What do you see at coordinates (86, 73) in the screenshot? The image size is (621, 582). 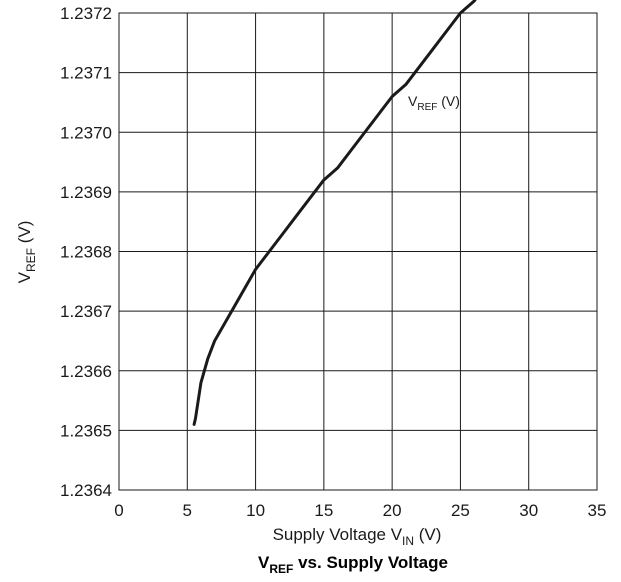 I see `y-tick-label: 1.2371` at bounding box center [86, 73].